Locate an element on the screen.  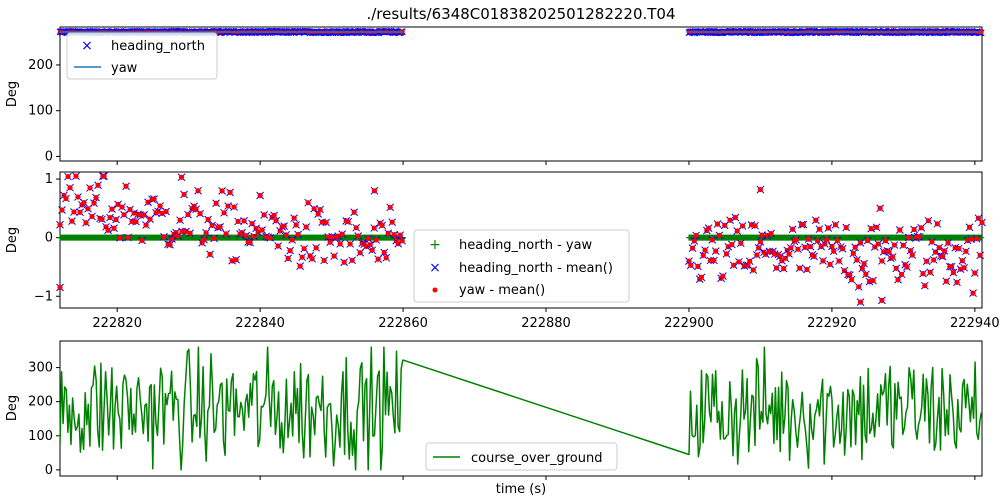
xtick-label: 222920 is located at coordinates (832, 323).